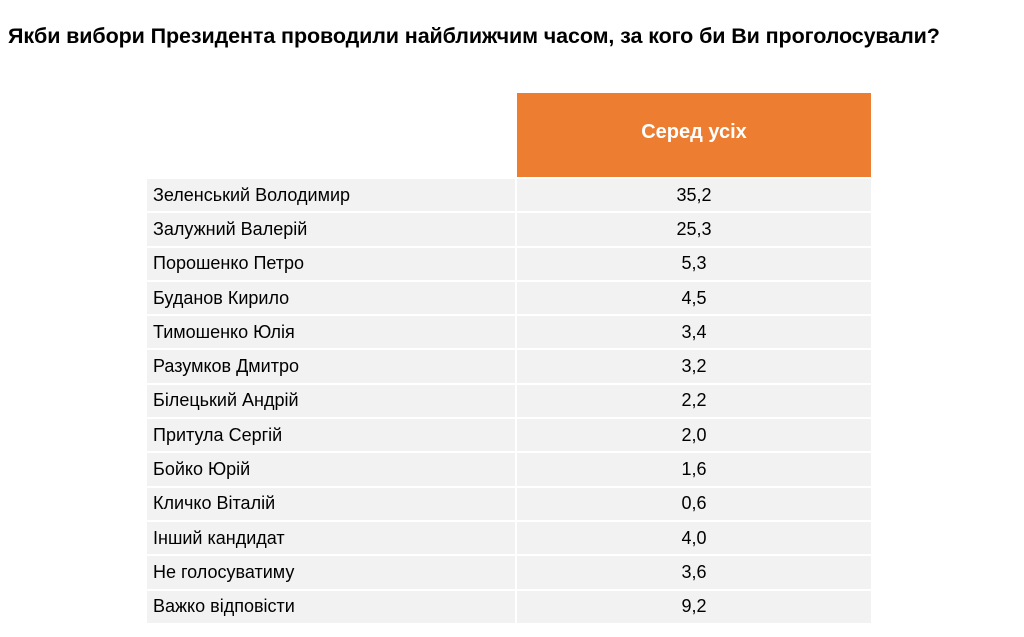  What do you see at coordinates (331, 538) in the screenshot?
I see `candidate-name: Інший кандидат` at bounding box center [331, 538].